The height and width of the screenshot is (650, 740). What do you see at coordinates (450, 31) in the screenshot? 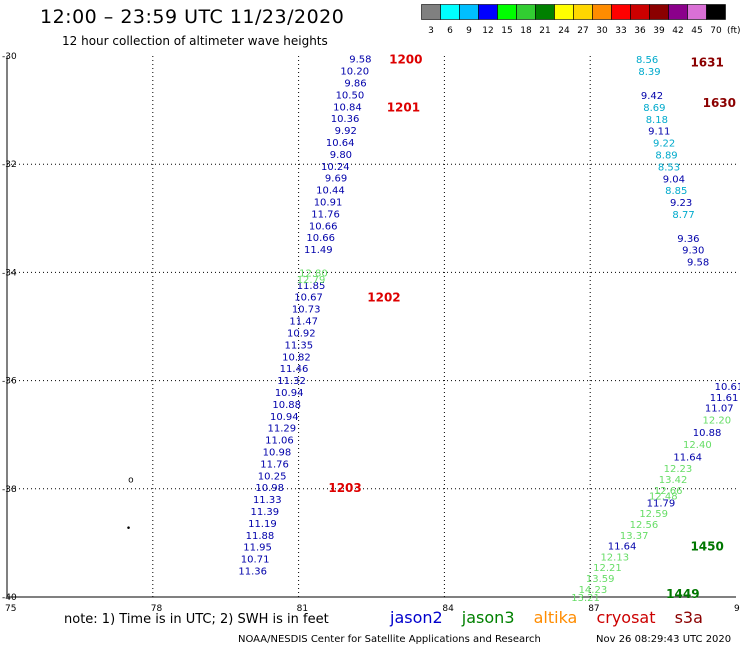
I see `legend-label: 6` at bounding box center [450, 31].